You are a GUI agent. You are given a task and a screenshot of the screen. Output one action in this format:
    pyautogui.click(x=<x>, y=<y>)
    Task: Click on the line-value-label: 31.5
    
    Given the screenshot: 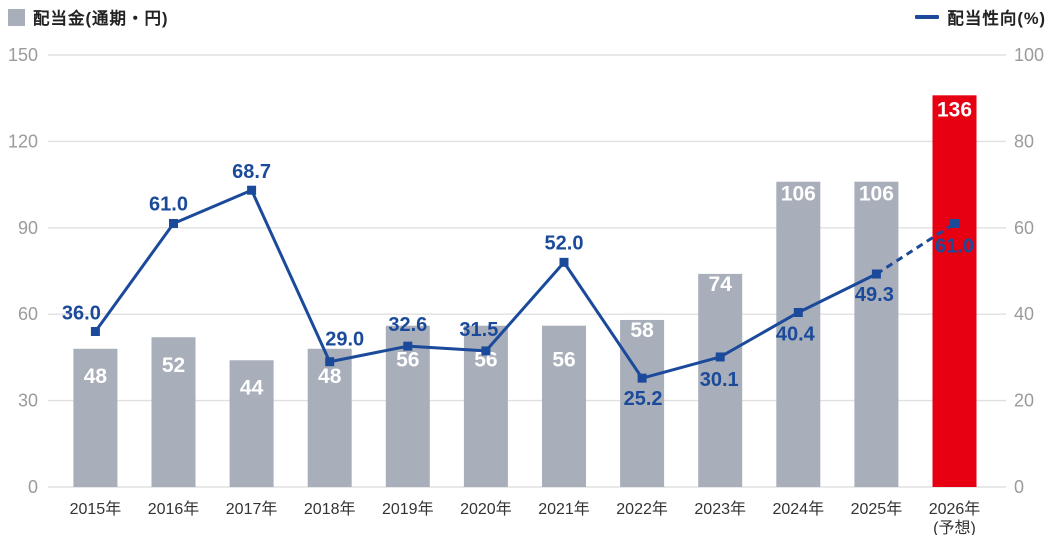 What is the action you would take?
    pyautogui.click(x=478, y=330)
    